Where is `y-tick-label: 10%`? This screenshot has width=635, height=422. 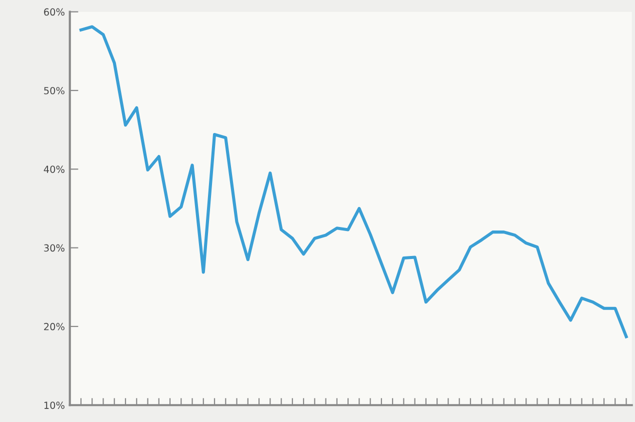 y-tick-label: 10% is located at coordinates (54, 405).